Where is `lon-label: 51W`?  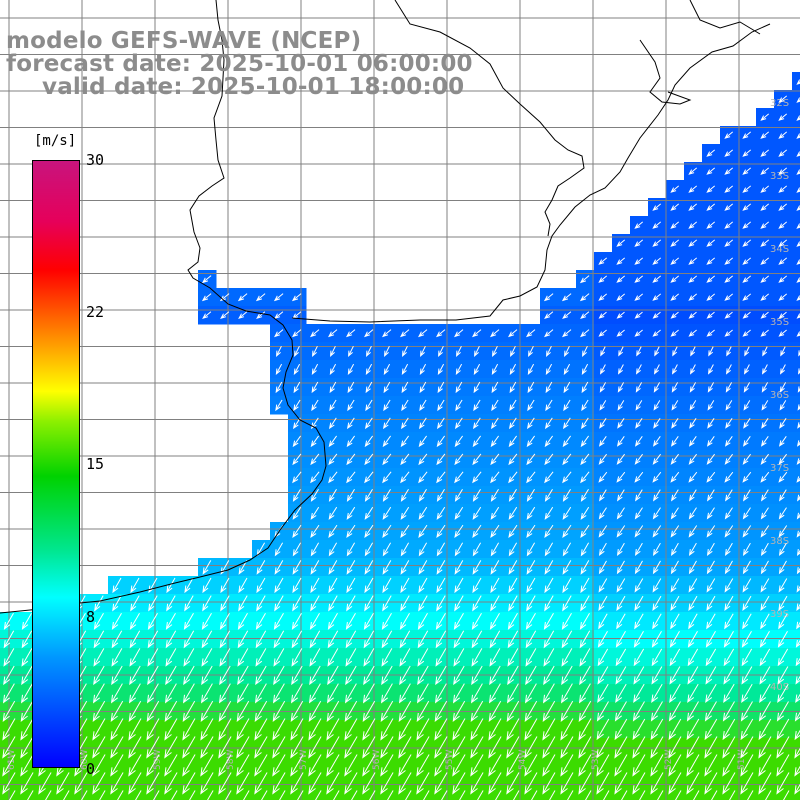
lon-label: 51W is located at coordinates (742, 760).